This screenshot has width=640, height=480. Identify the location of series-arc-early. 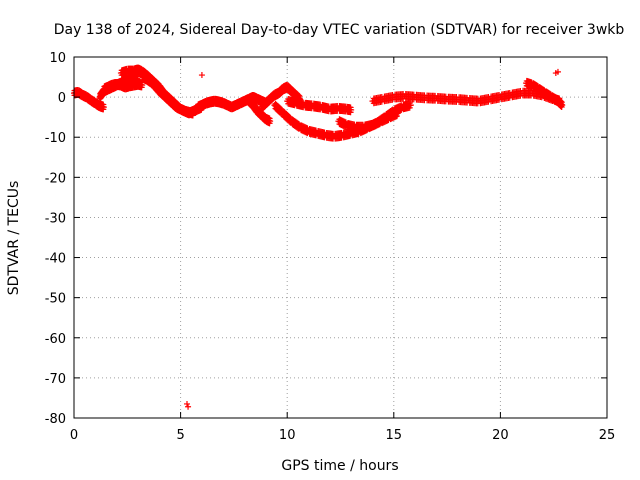
(89, 99).